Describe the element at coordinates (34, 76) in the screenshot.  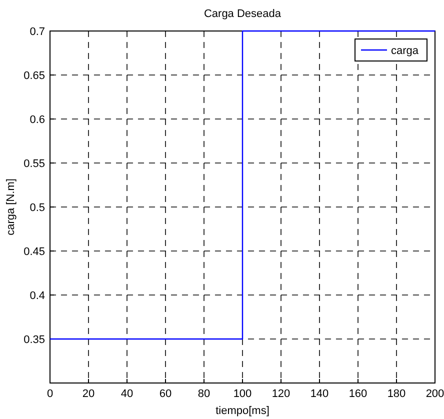
I see `y-tick-label: 0.65` at that location.